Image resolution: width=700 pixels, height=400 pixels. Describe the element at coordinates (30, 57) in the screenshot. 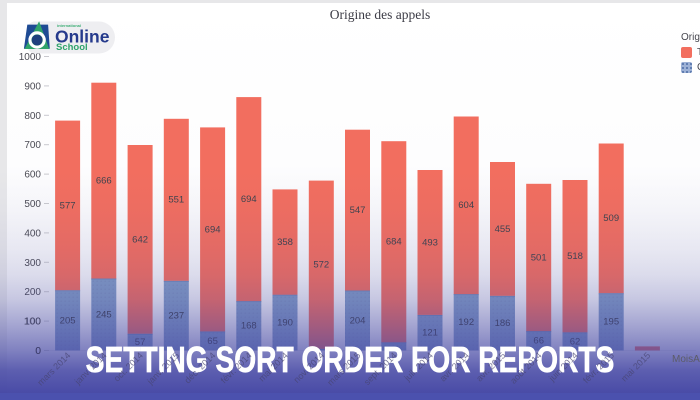

I see `svg-text: 1000` at that location.